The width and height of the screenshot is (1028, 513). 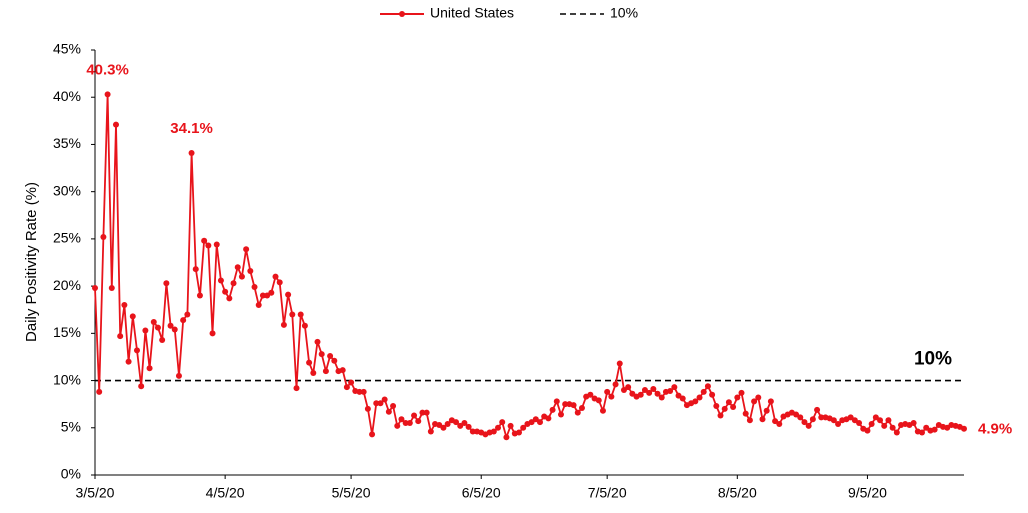 What do you see at coordinates (71, 426) in the screenshot?
I see `y-tick-label: 5%` at bounding box center [71, 426].